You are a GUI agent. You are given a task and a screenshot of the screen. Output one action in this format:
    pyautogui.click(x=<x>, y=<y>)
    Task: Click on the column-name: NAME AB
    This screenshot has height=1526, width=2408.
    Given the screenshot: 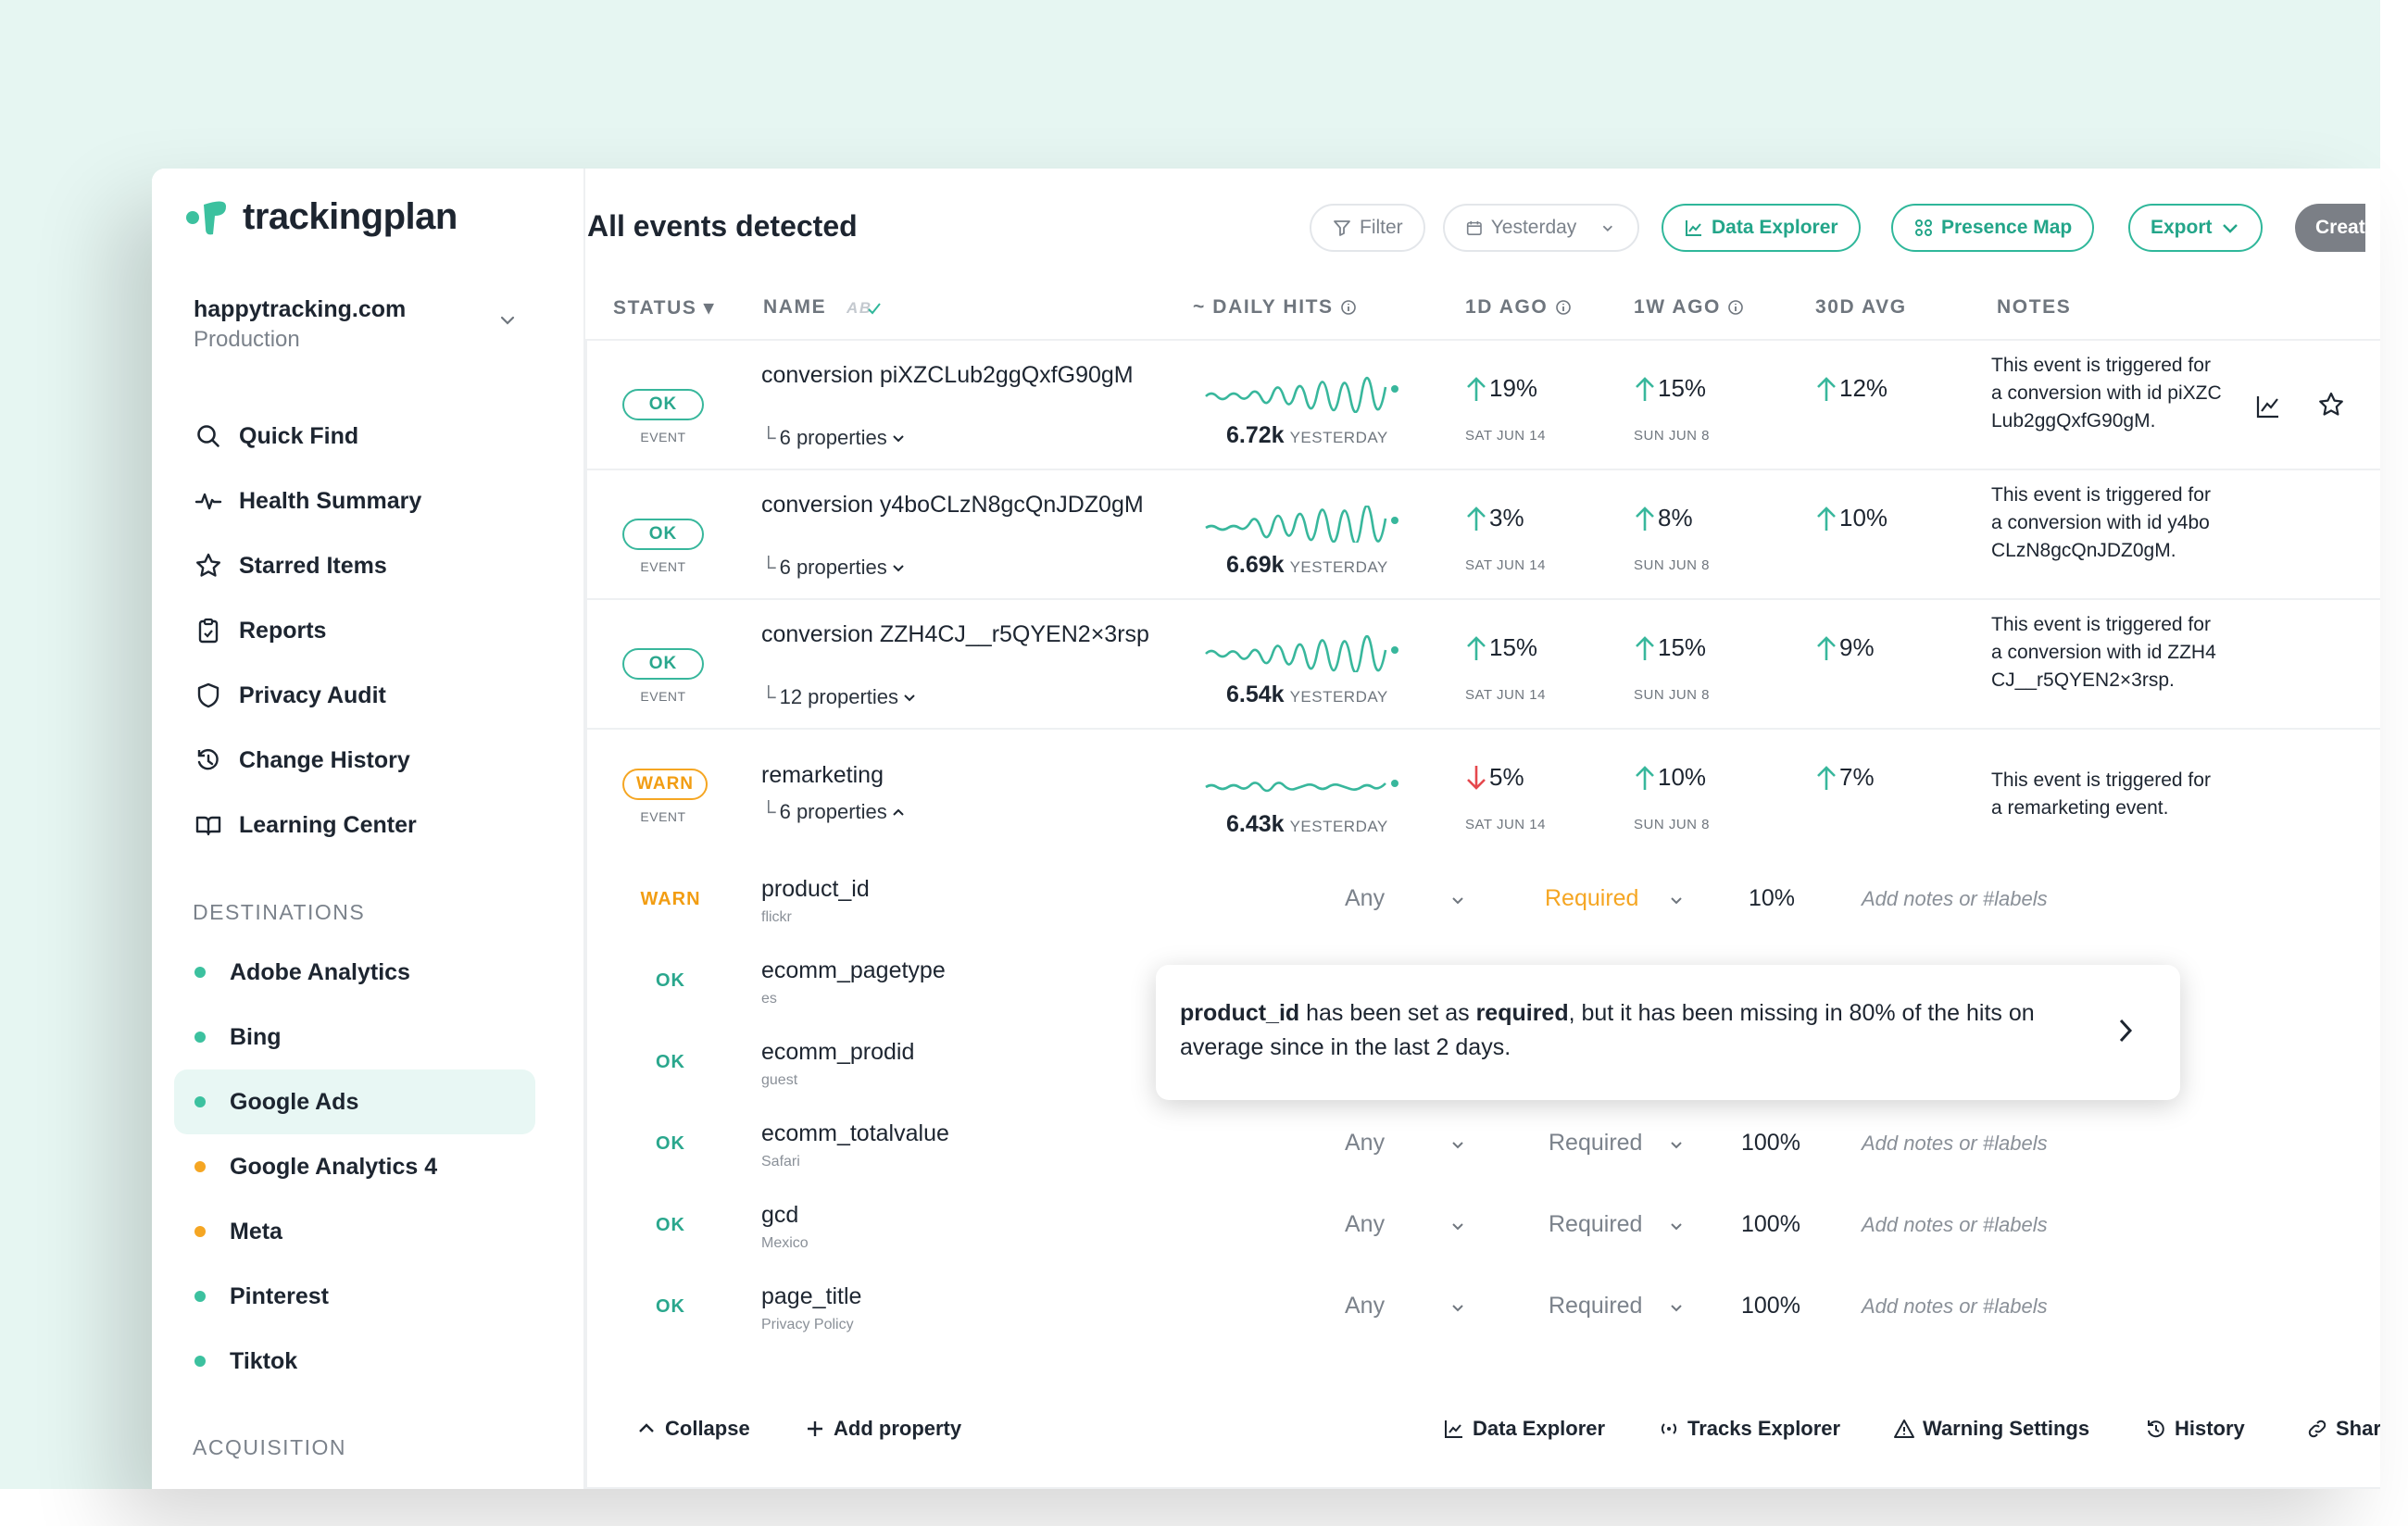 What is the action you would take?
    pyautogui.click(x=825, y=307)
    